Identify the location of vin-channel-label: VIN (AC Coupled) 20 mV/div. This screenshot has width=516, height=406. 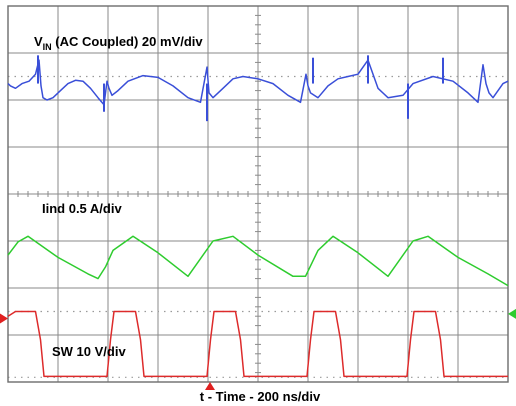
(118, 43).